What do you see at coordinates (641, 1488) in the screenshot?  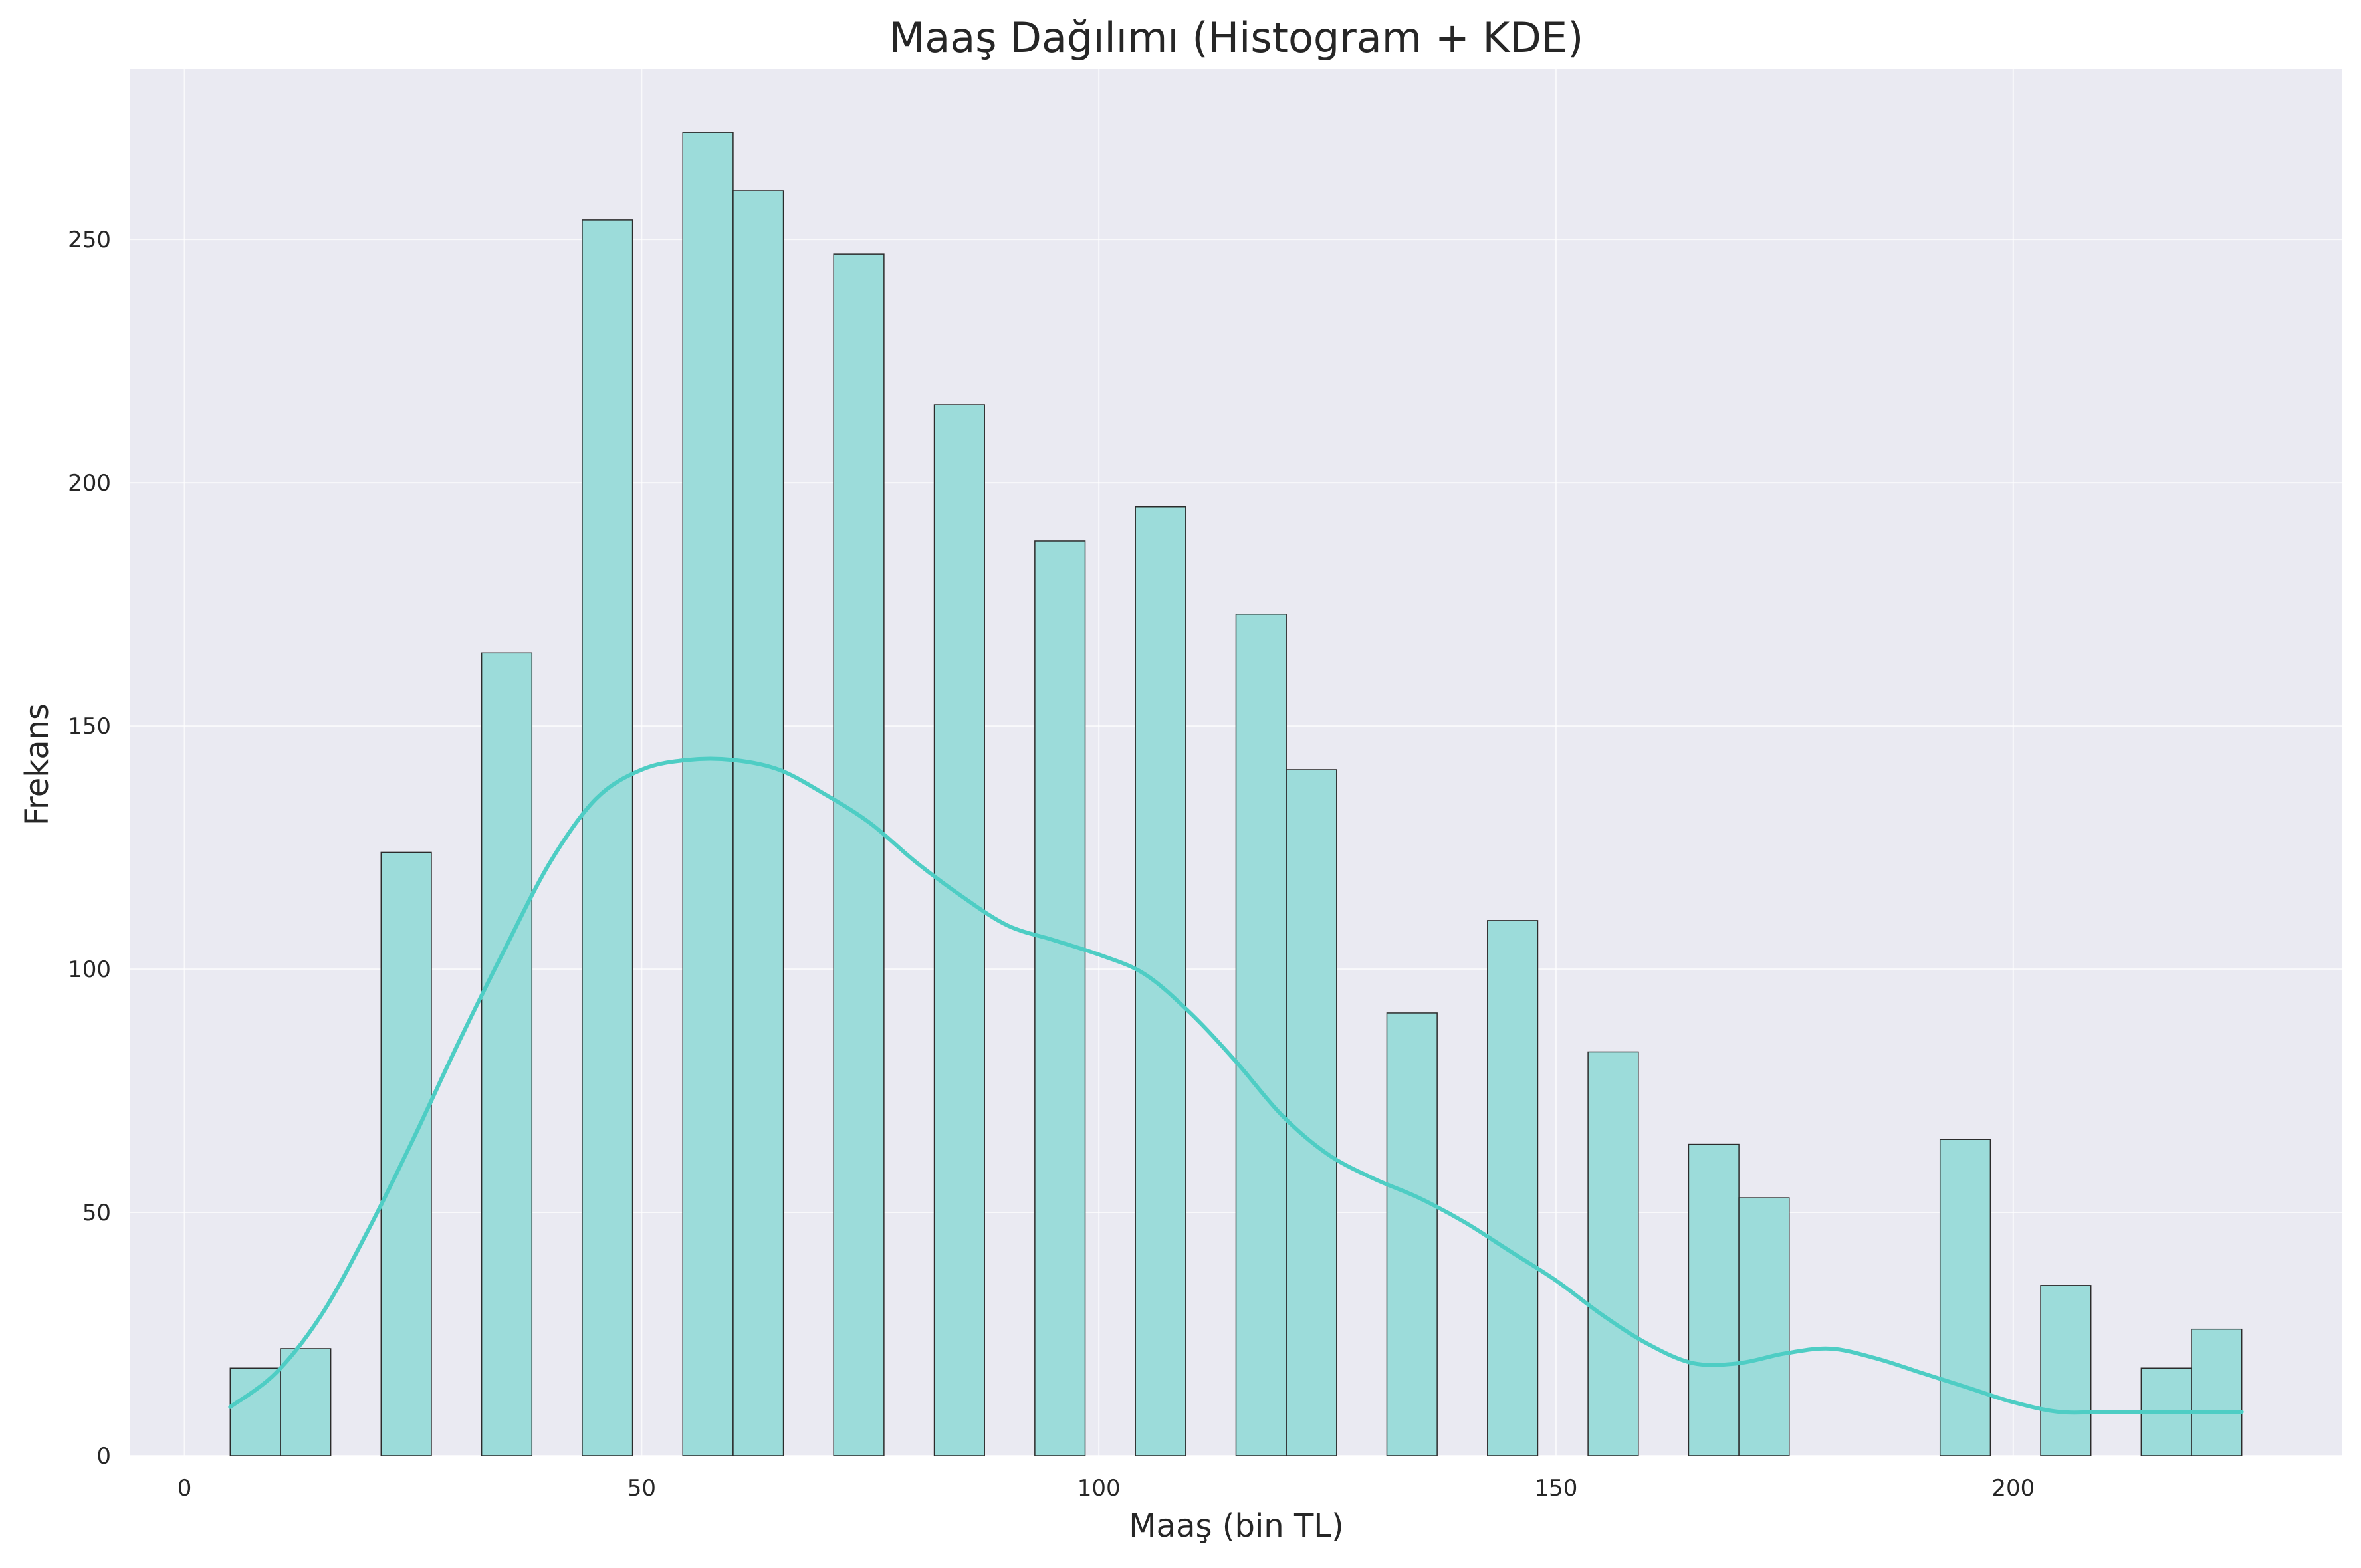 I see `x-tick-label: 50` at bounding box center [641, 1488].